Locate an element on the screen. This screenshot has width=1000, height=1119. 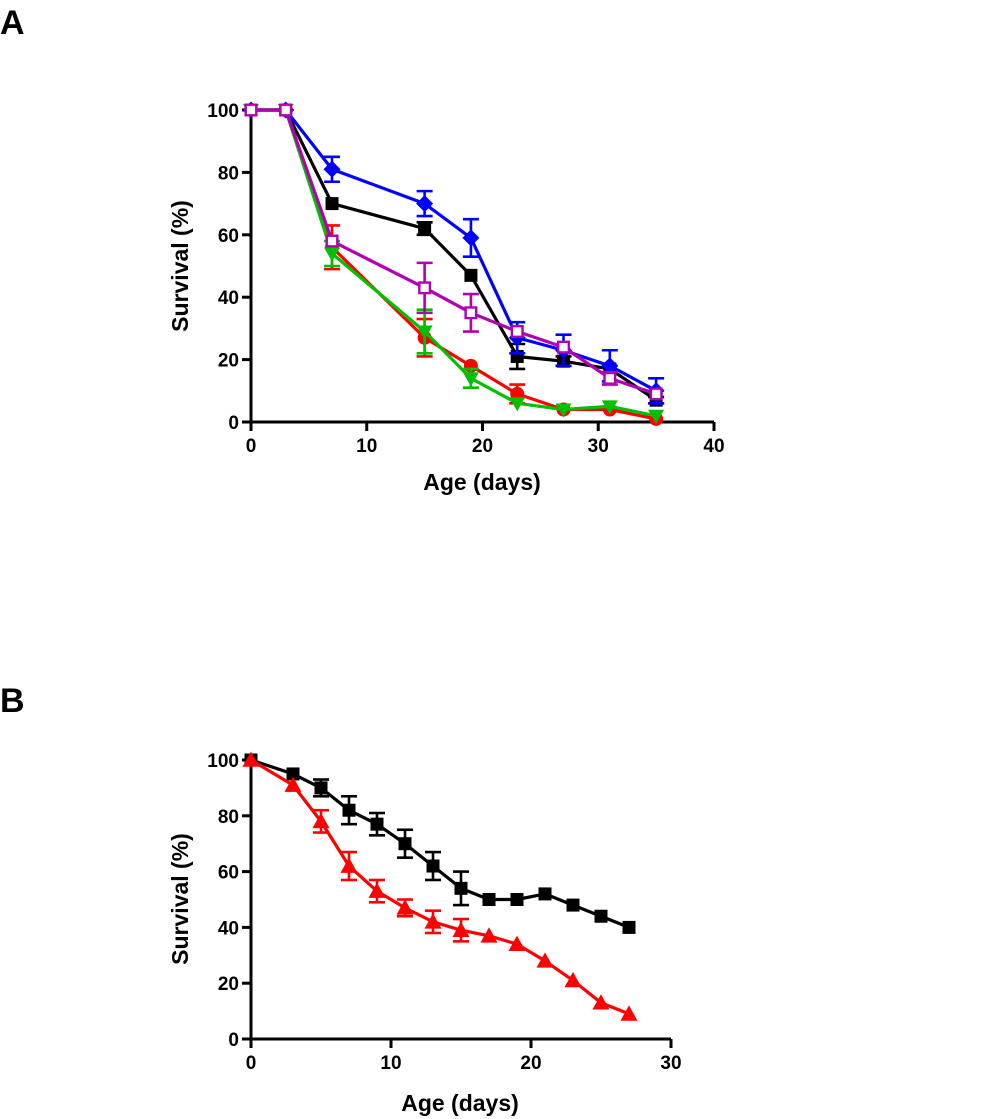
panel-b-series-line is located at coordinates (440, 887).